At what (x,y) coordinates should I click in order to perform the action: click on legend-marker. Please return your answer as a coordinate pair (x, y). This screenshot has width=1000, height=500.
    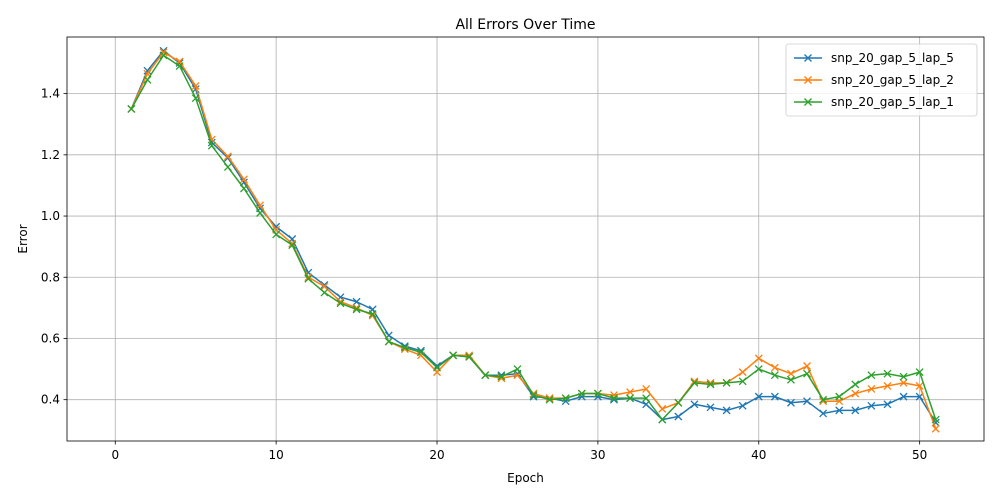
    Looking at the image, I should click on (808, 102).